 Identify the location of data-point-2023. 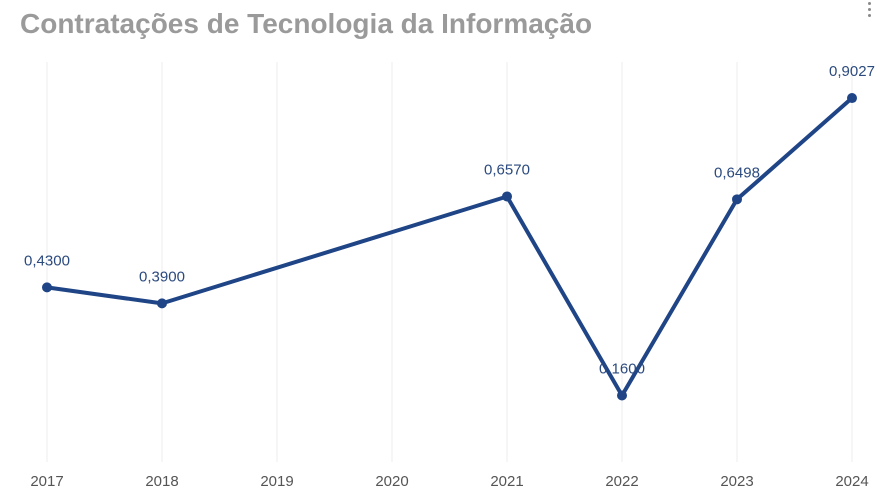
(737, 199).